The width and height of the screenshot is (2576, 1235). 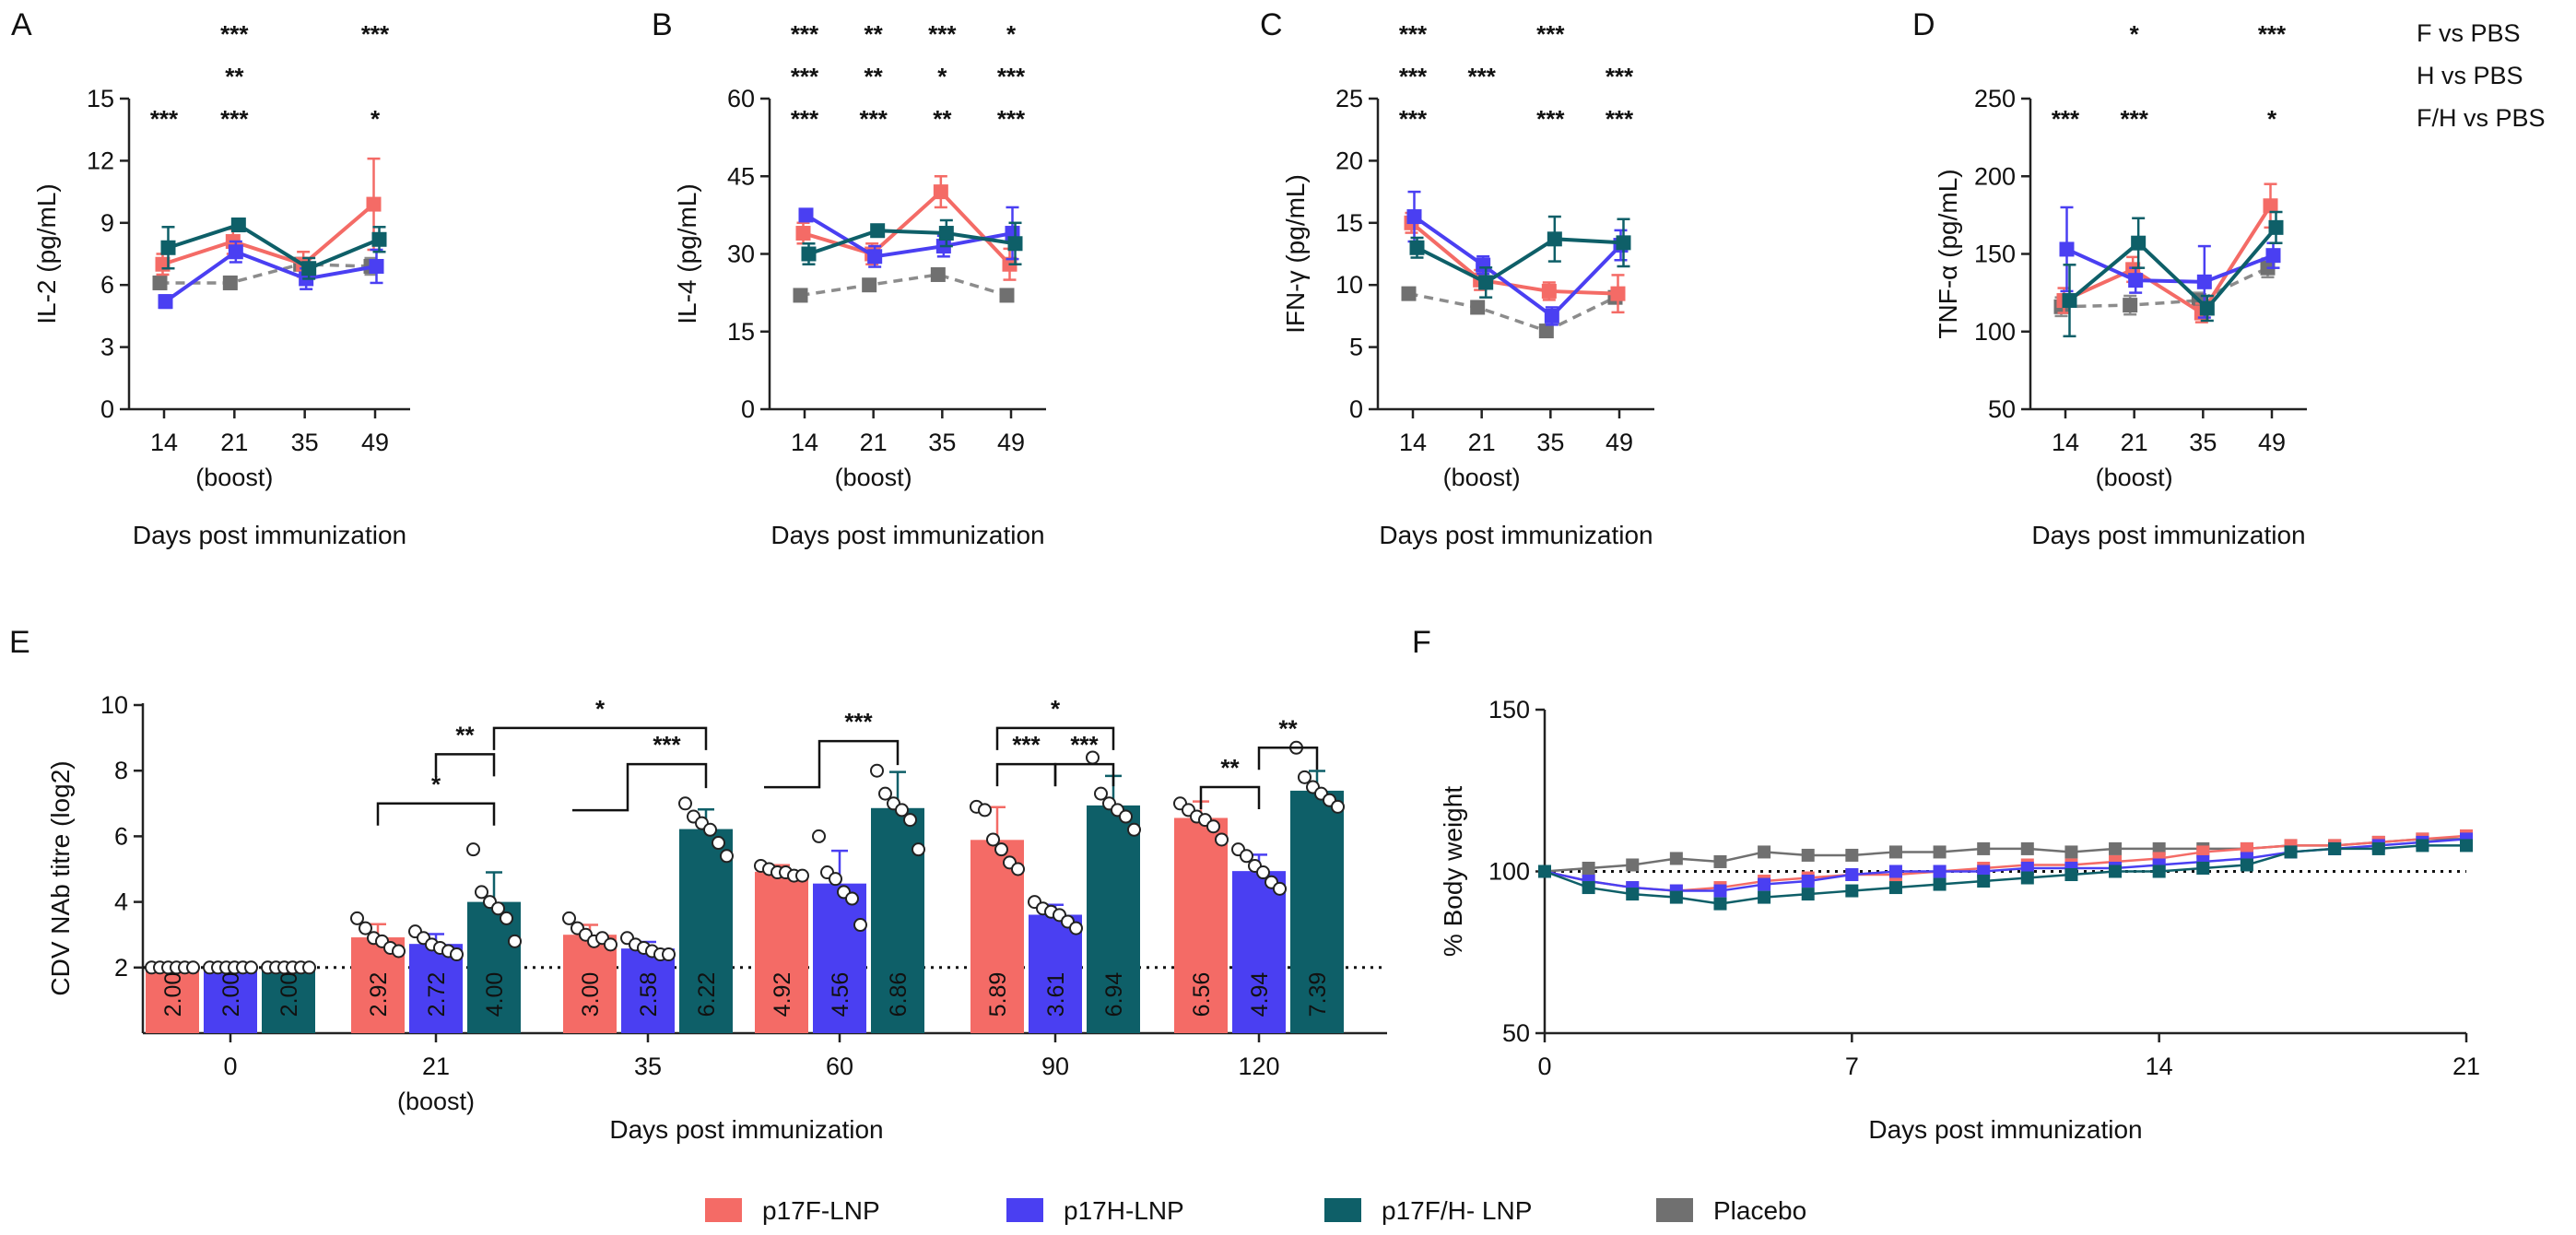 I want to click on y-tick-label: 15, so click(x=1349, y=223).